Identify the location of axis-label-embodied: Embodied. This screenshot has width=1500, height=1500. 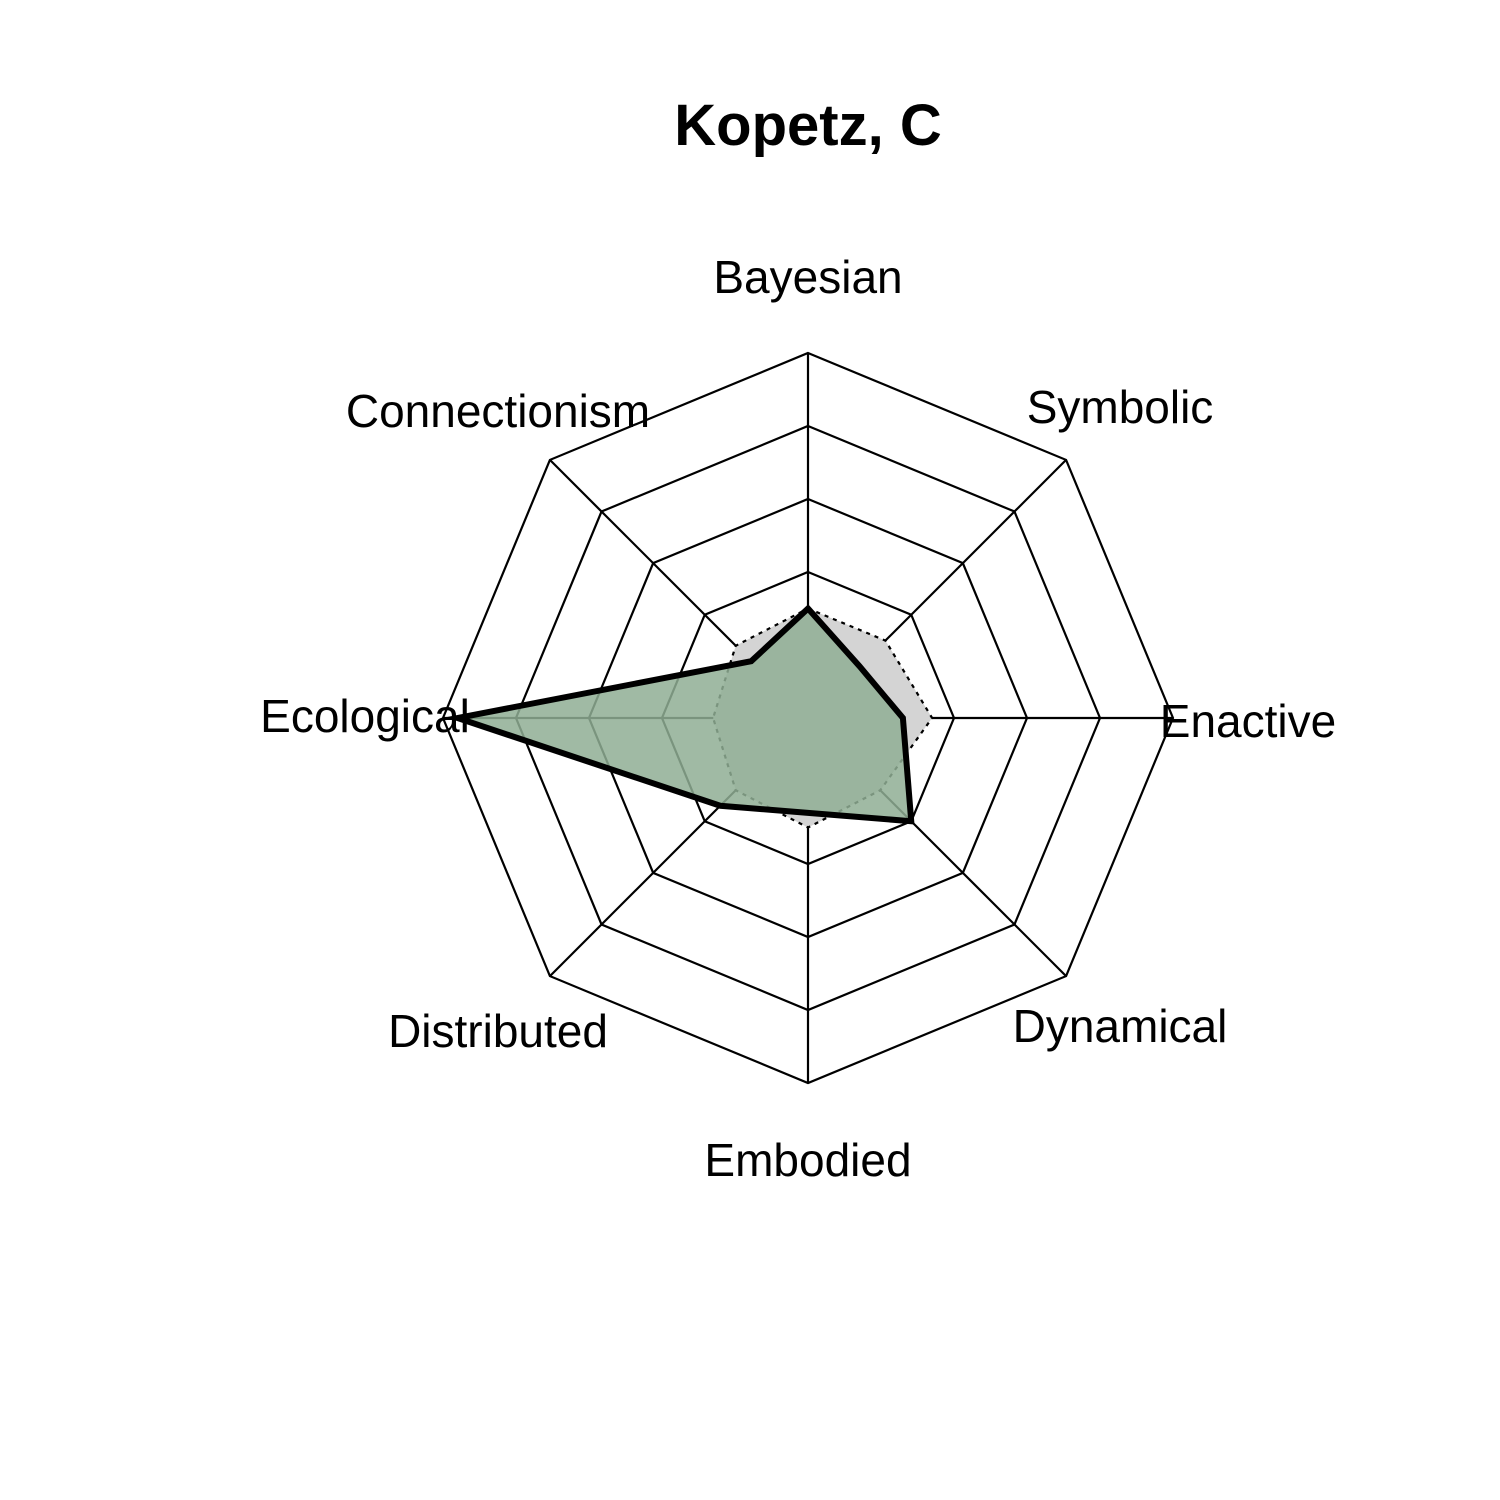
(807, 1160).